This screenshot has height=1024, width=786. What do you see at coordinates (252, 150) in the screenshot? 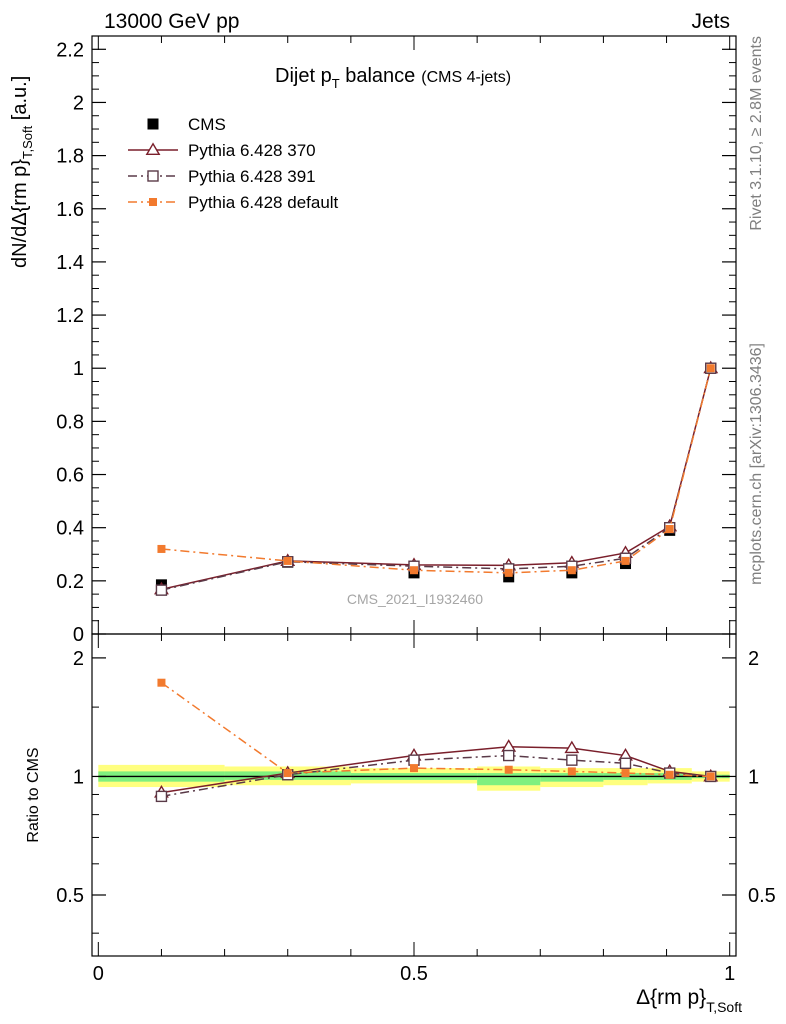
I see `legend-label: Pythia 6.428 370` at bounding box center [252, 150].